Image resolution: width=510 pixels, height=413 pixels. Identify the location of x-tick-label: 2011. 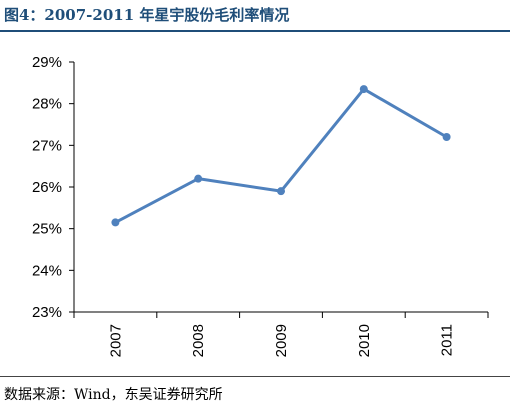
(447, 340).